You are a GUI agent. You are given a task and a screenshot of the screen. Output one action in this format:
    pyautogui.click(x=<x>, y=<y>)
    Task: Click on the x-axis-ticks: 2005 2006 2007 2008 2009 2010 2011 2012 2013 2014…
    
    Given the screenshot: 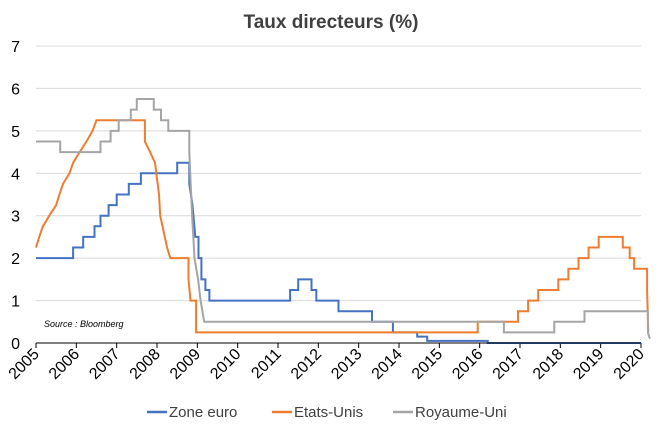 What is the action you would take?
    pyautogui.click(x=327, y=363)
    